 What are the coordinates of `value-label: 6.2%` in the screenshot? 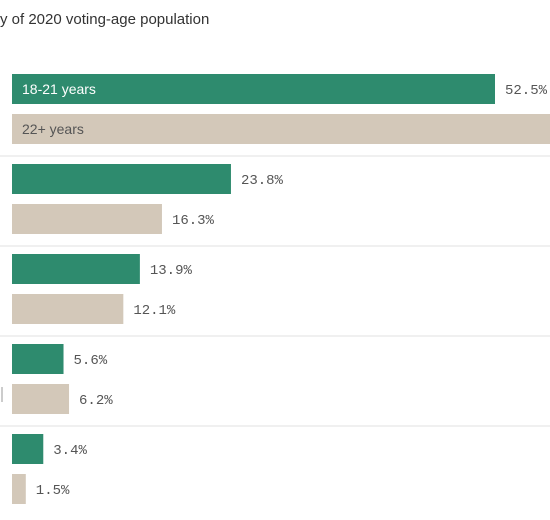 It's located at (96, 401).